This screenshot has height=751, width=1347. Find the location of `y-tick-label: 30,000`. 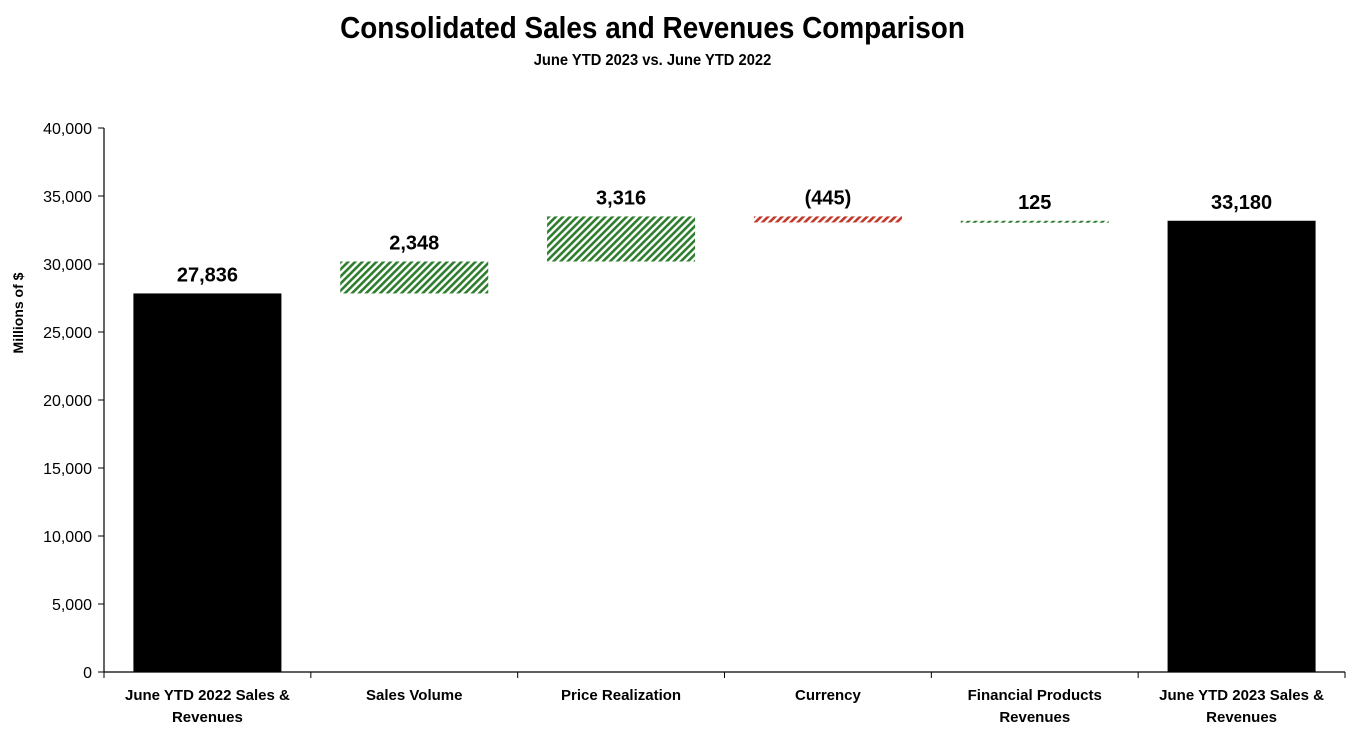

y-tick-label: 30,000 is located at coordinates (67, 265).